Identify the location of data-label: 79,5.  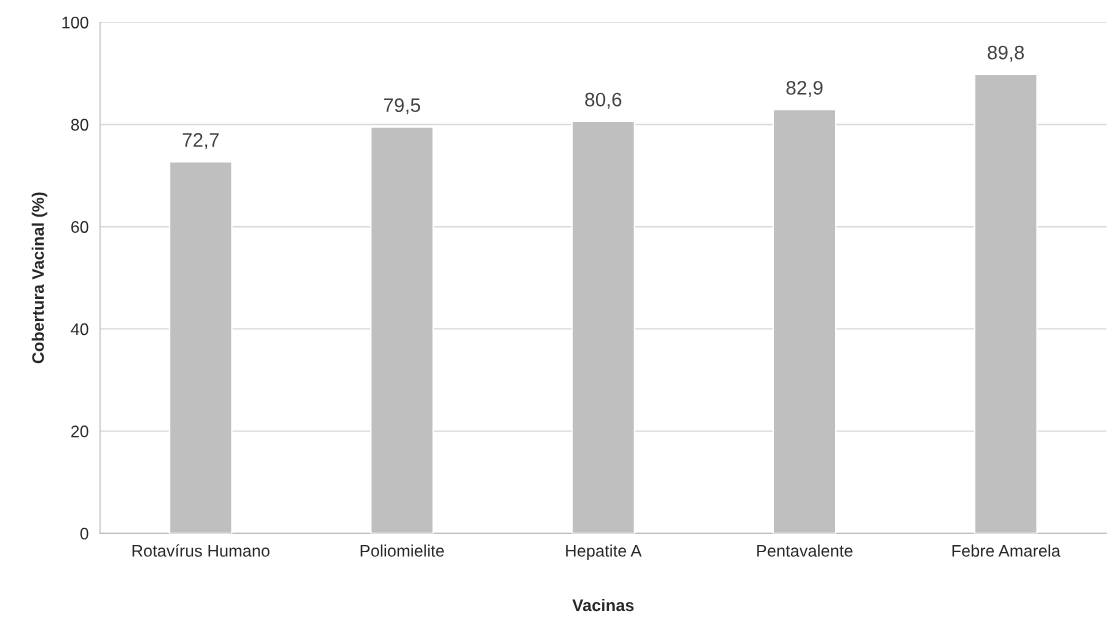
(402, 106).